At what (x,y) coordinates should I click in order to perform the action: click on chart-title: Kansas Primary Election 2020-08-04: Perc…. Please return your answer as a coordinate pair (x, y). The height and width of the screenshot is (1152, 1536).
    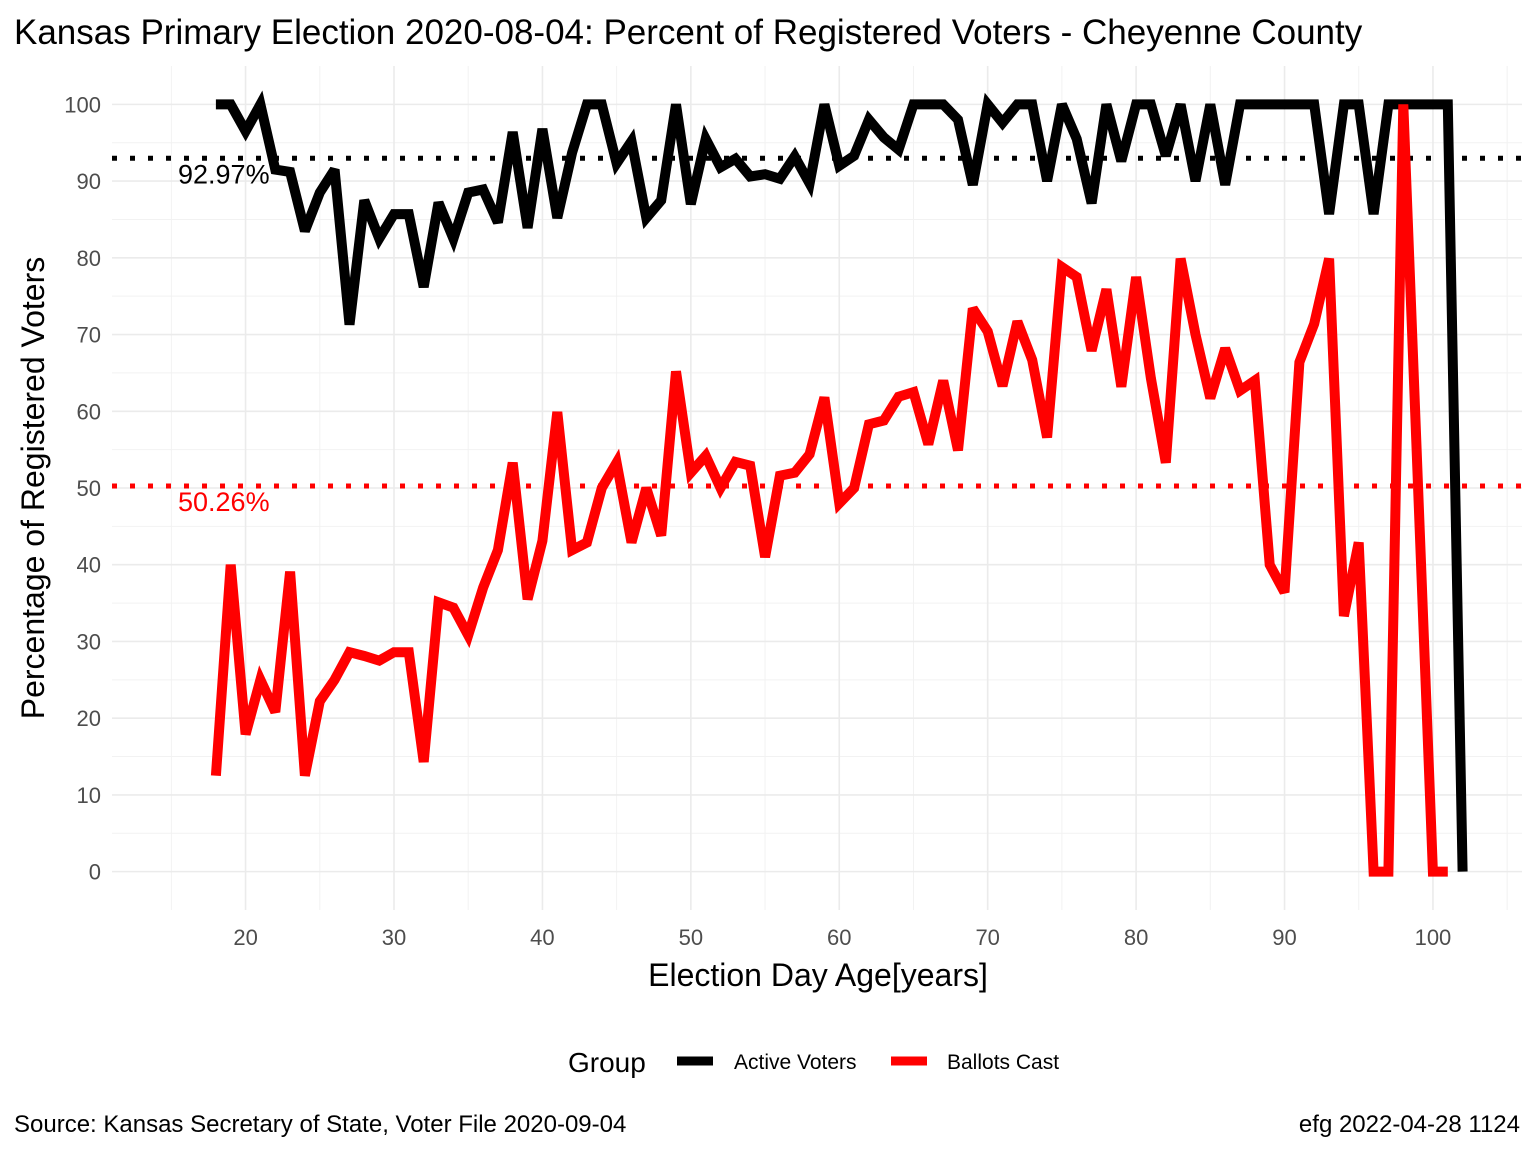
    Looking at the image, I should click on (688, 32).